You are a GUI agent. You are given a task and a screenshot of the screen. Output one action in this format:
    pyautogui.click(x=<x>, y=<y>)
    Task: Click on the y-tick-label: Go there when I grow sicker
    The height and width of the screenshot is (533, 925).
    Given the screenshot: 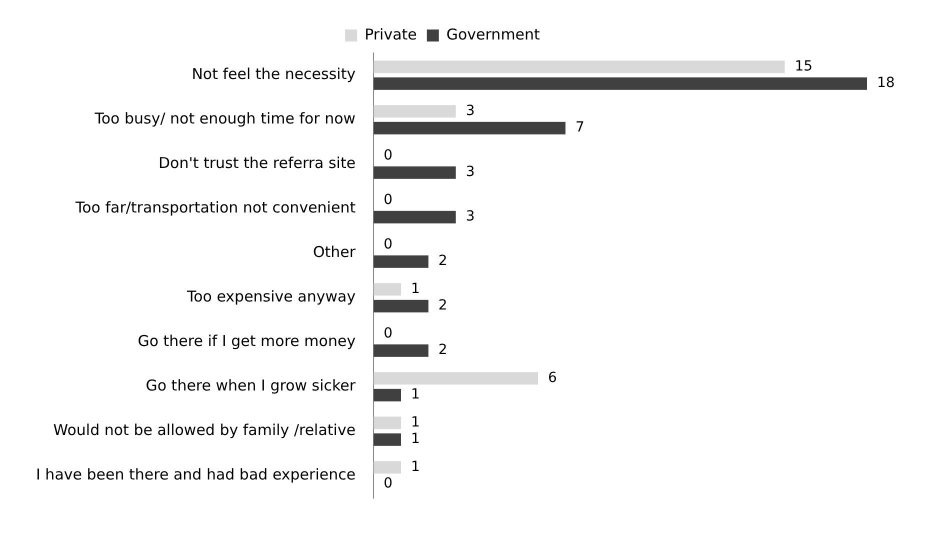 What is the action you would take?
    pyautogui.click(x=251, y=385)
    